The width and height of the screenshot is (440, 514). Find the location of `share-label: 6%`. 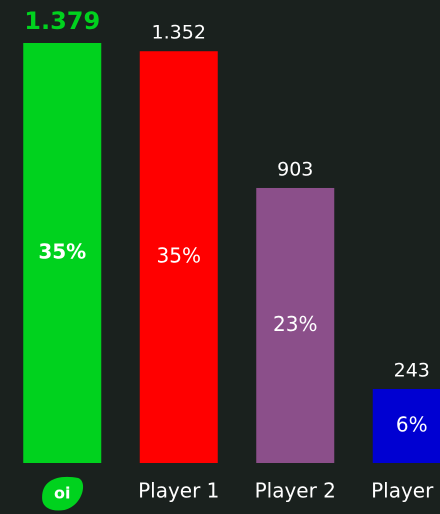

share-label: 6% is located at coordinates (412, 424).